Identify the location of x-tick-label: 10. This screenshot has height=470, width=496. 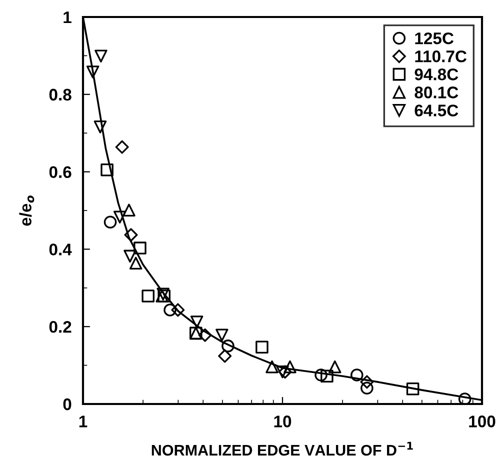
(283, 422).